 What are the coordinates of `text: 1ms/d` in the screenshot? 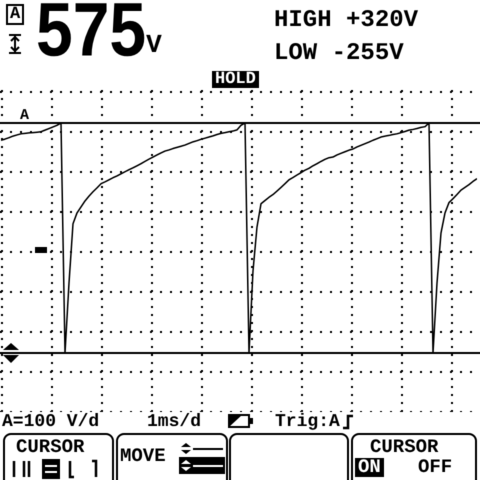 It's located at (174, 422).